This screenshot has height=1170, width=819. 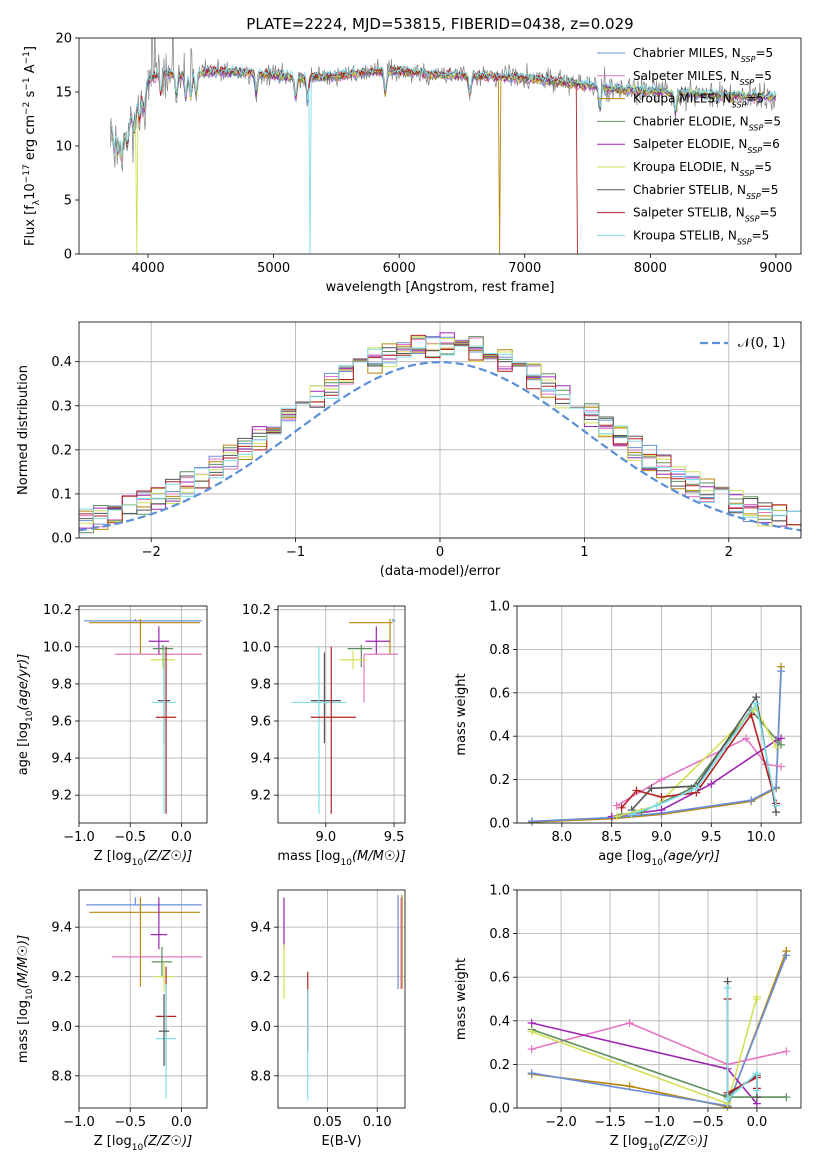 What do you see at coordinates (499, 934) in the screenshot?
I see `weight-vs-z-y-tick-label: 0.8` at bounding box center [499, 934].